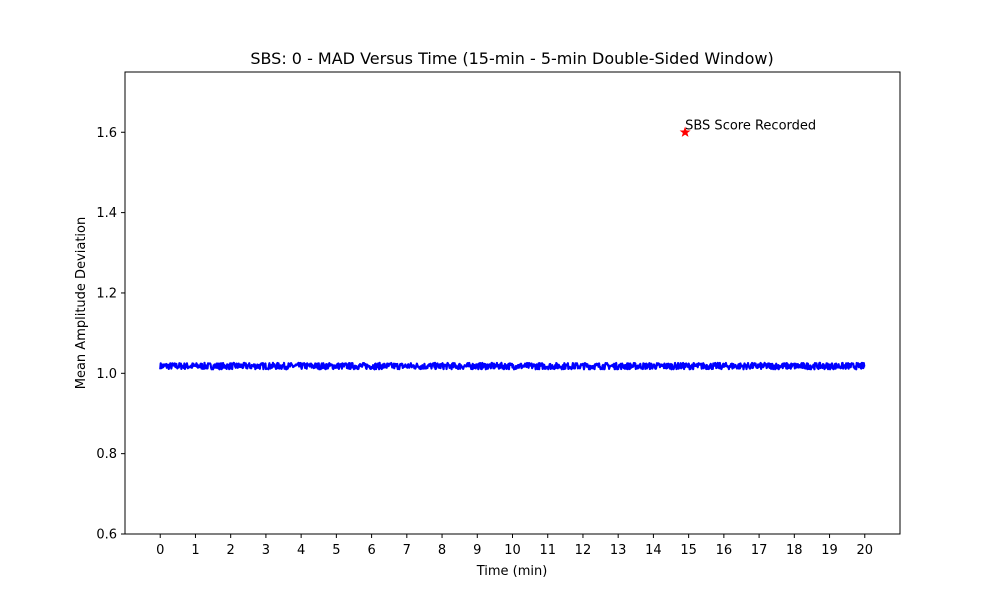  I want to click on y-axis-label: Mean Amplitude Deviation, so click(81, 303).